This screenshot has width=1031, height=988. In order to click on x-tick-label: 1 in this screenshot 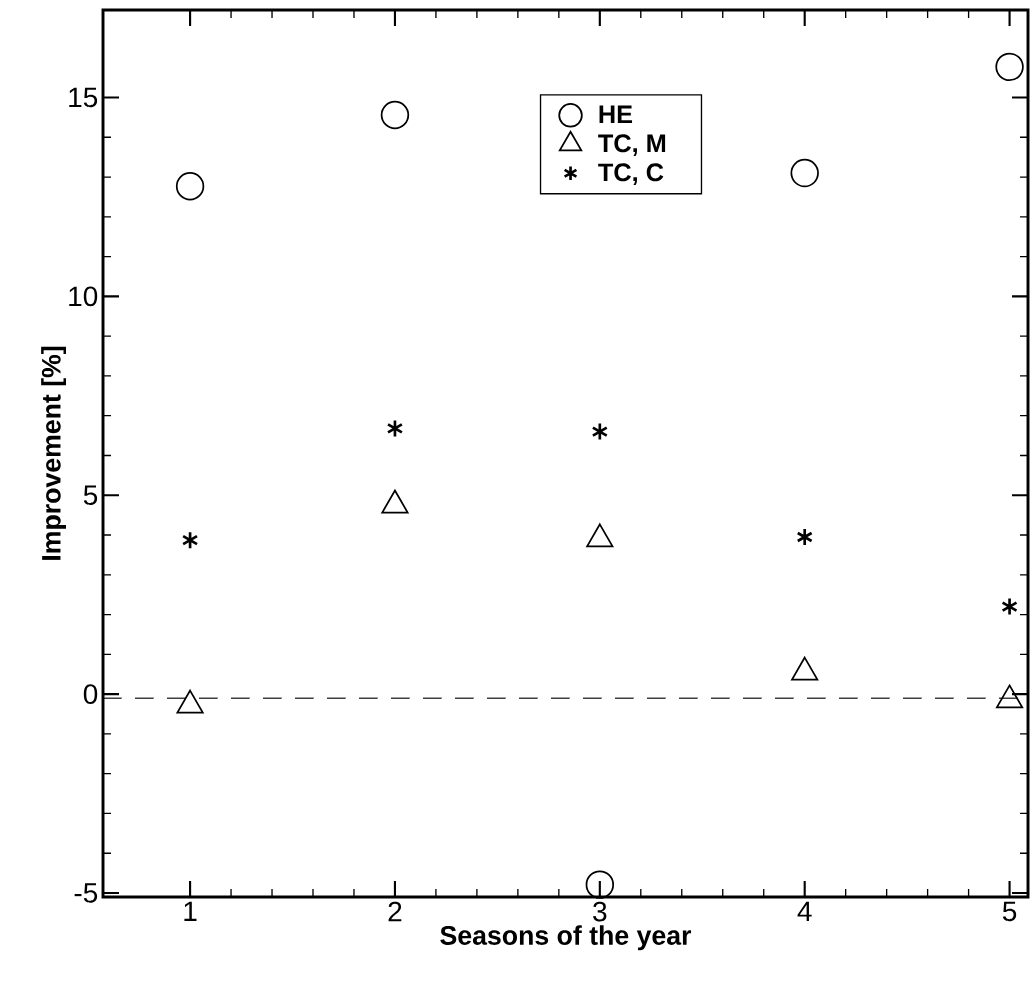, I will do `click(190, 911)`.